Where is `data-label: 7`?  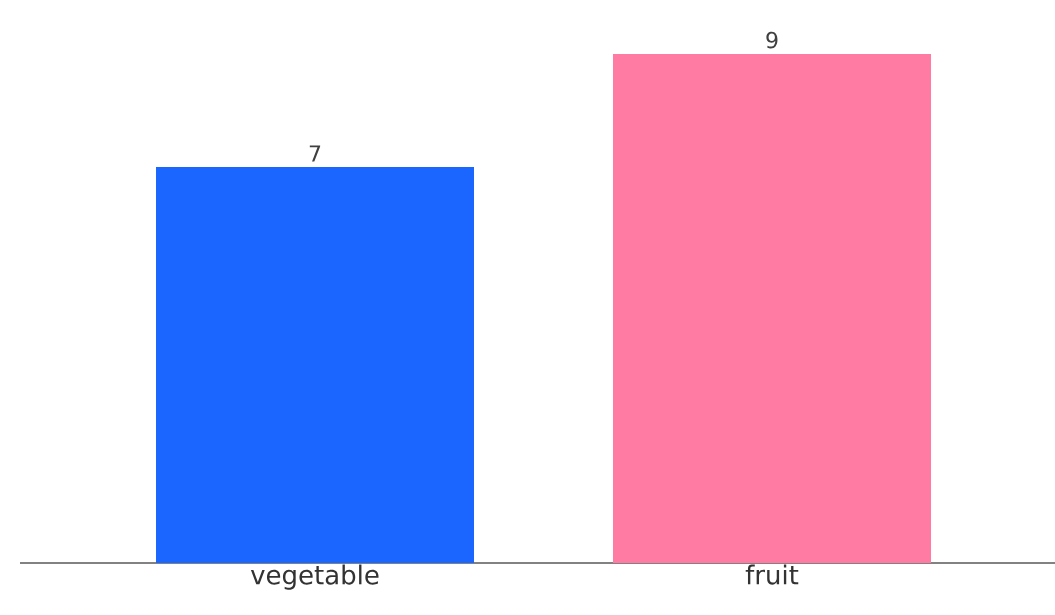
data-label: 7 is located at coordinates (315, 153).